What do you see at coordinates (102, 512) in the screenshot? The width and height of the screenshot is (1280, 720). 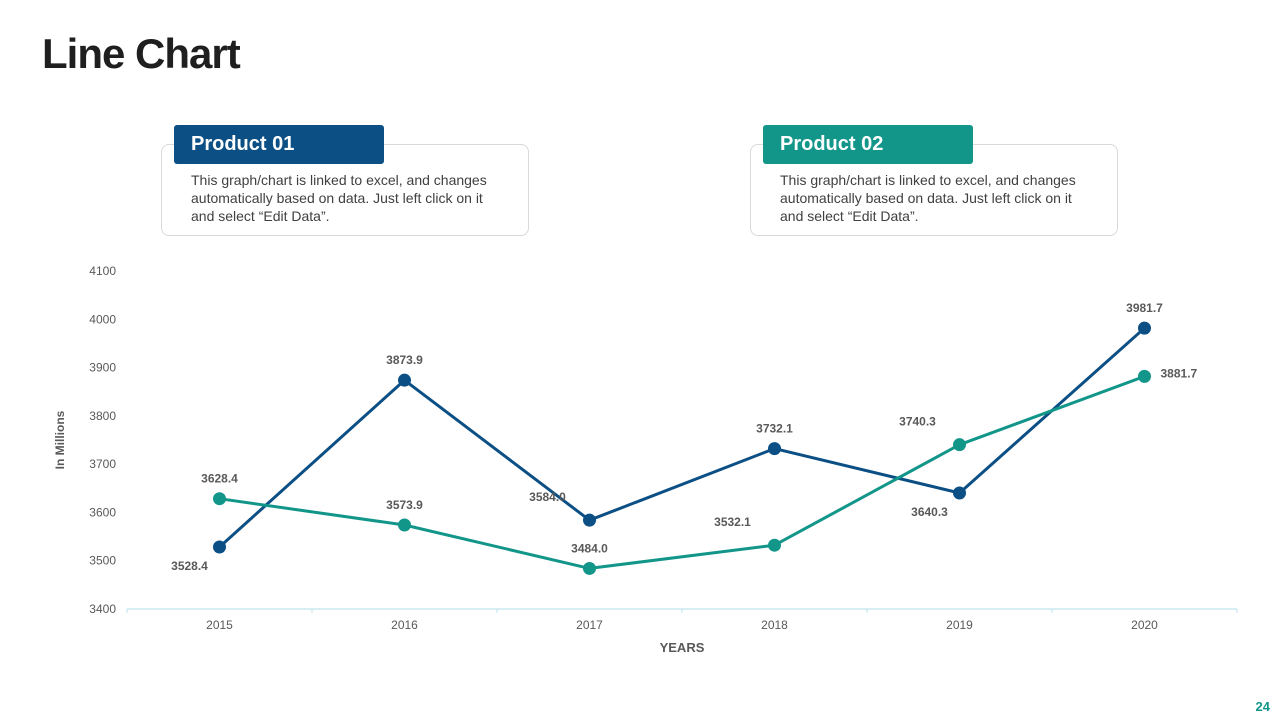 I see `y-tick-label: 3600` at bounding box center [102, 512].